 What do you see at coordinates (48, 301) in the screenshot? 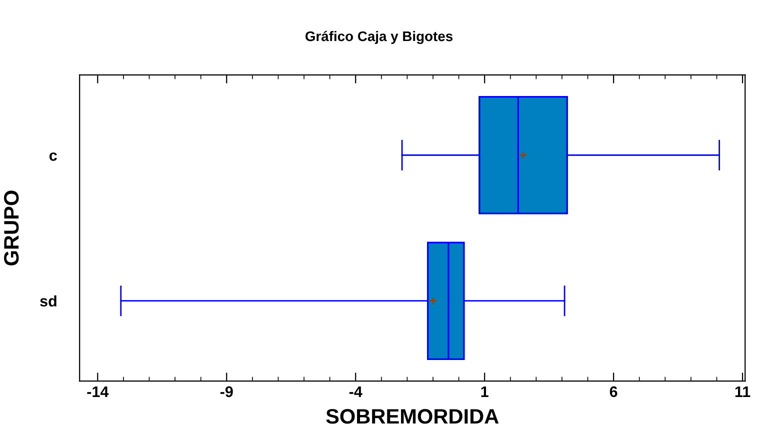
I see `y-tick-label: sd` at bounding box center [48, 301].